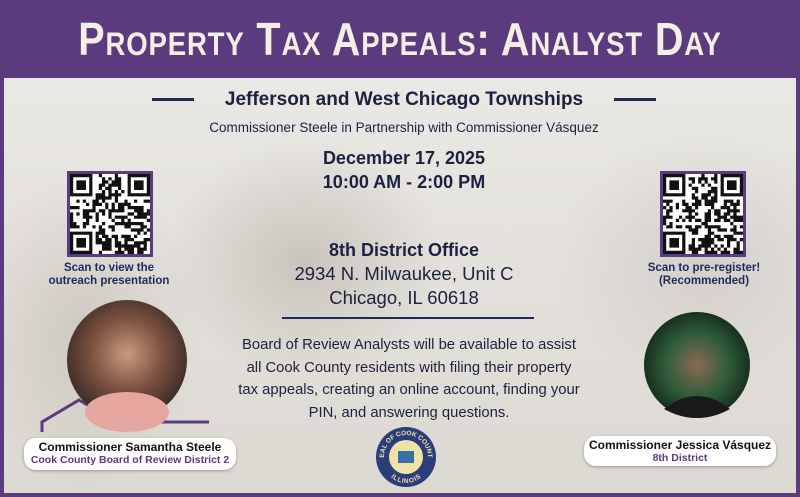  What do you see at coordinates (680, 445) in the screenshot?
I see `commissioner-name: Commissioner Jessica Vásquez` at bounding box center [680, 445].